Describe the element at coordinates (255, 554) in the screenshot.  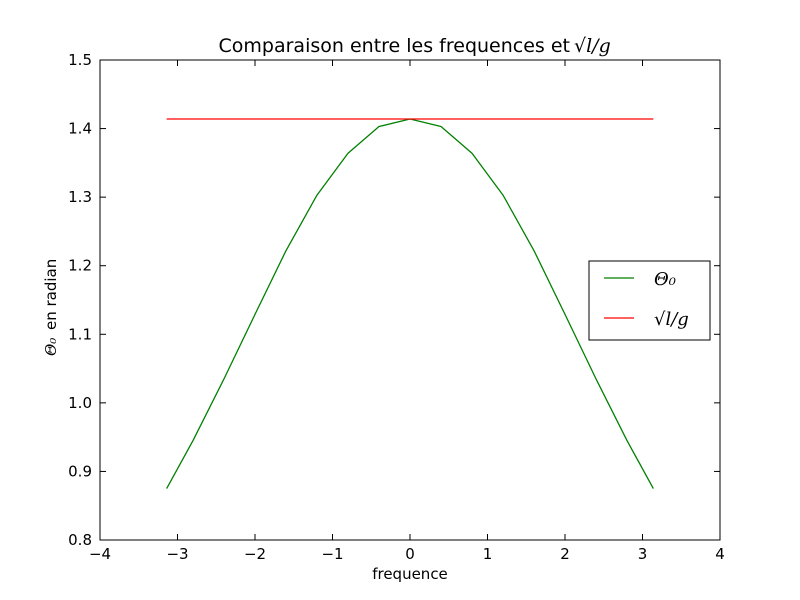
I see `x-tick-label: −2` at that location.